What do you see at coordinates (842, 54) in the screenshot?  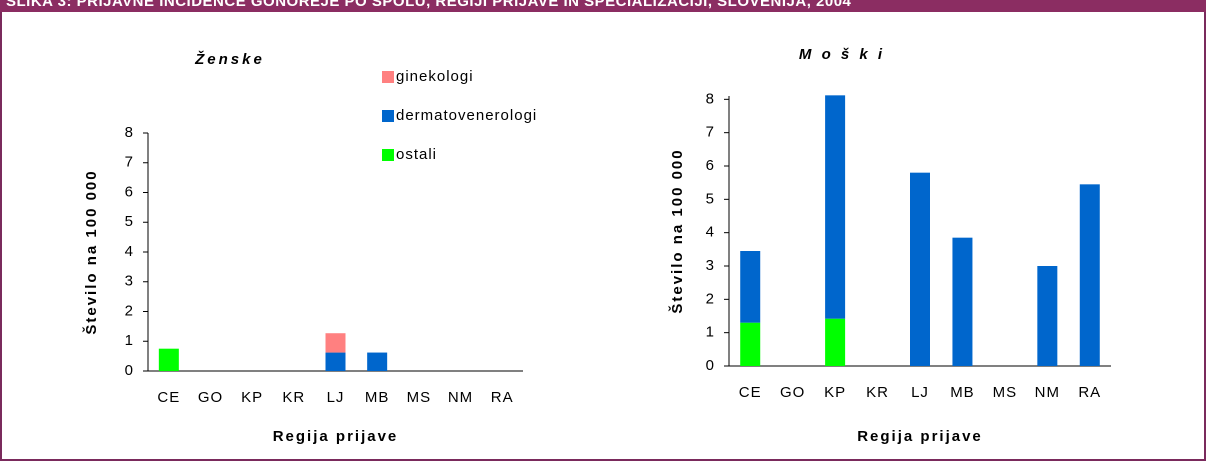 I see `chart-title: M o š k i` at bounding box center [842, 54].